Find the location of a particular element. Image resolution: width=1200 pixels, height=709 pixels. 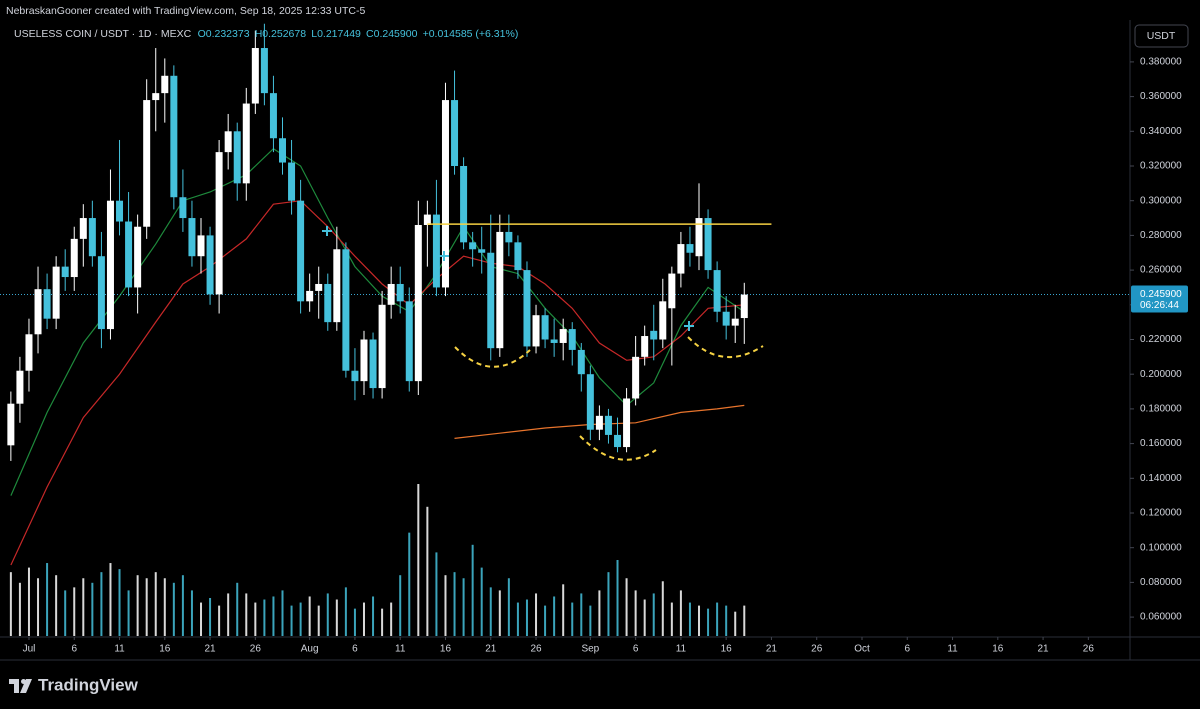

y-tick-label: 0.260000 is located at coordinates (1161, 270).